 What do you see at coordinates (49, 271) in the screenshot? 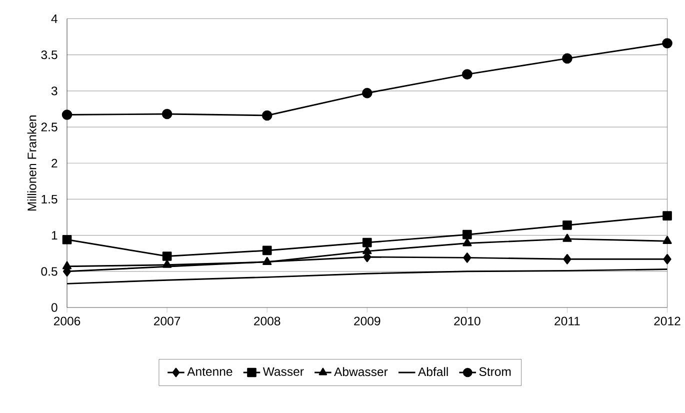
I see `y-tick-label: 0.5` at bounding box center [49, 271].